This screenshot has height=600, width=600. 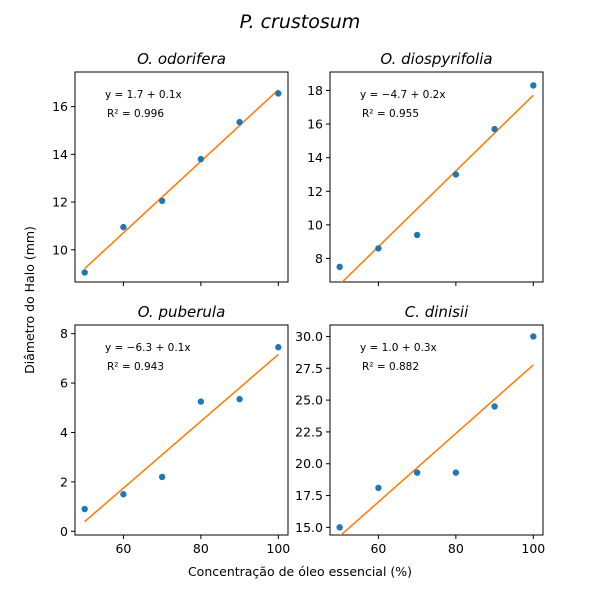 What do you see at coordinates (403, 95) in the screenshot?
I see `fit-equation: y = −4.7 + 0.2x` at bounding box center [403, 95].